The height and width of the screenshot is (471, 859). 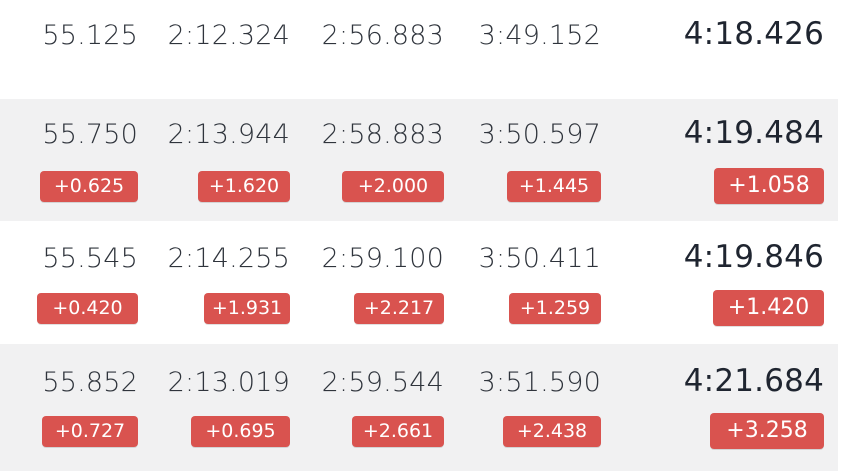 I want to click on split-time: 2:58.883, so click(x=382, y=134).